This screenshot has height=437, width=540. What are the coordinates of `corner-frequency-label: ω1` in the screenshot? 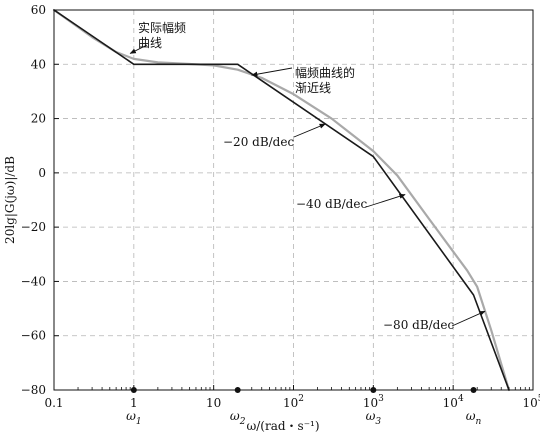 It's located at (134, 418).